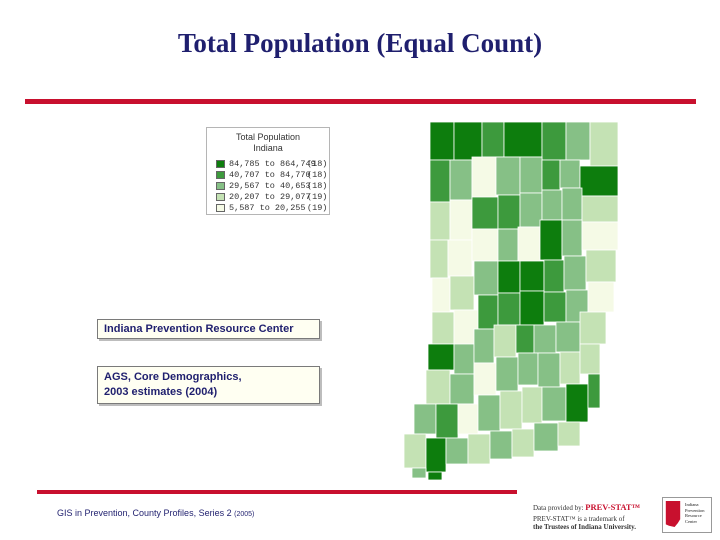 Image resolution: width=720 pixels, height=540 pixels. What do you see at coordinates (691, 521) in the screenshot?
I see `logo-line: Center` at bounding box center [691, 521].